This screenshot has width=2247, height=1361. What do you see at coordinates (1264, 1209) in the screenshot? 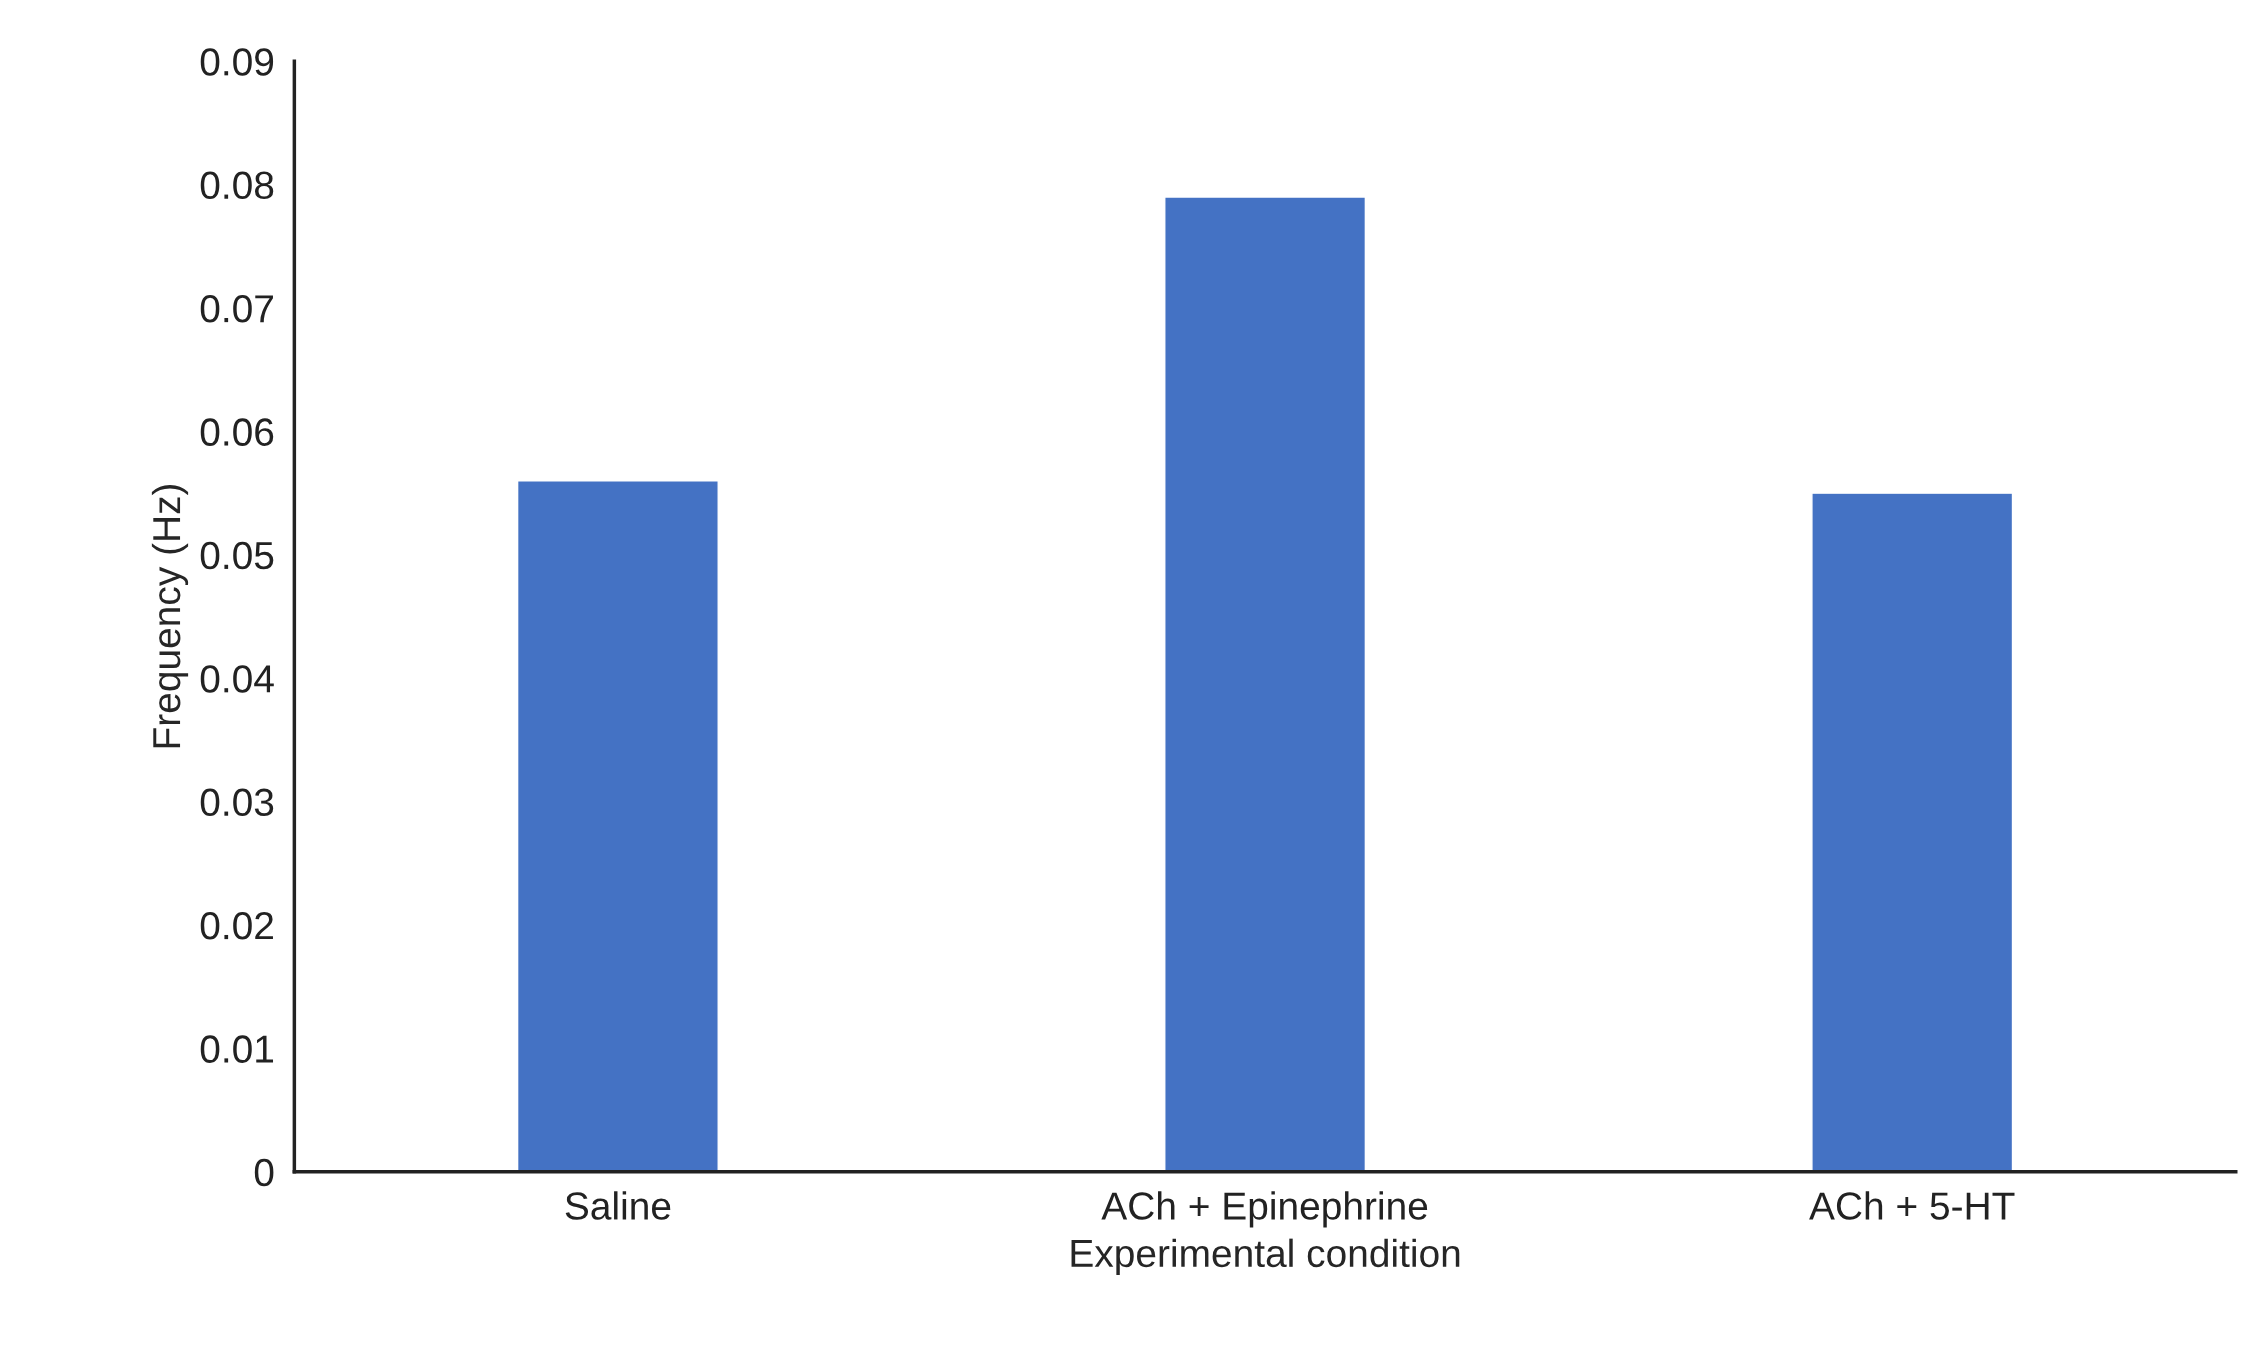
I see `x-tick-label: ACh + Epinephrine` at bounding box center [1264, 1209].